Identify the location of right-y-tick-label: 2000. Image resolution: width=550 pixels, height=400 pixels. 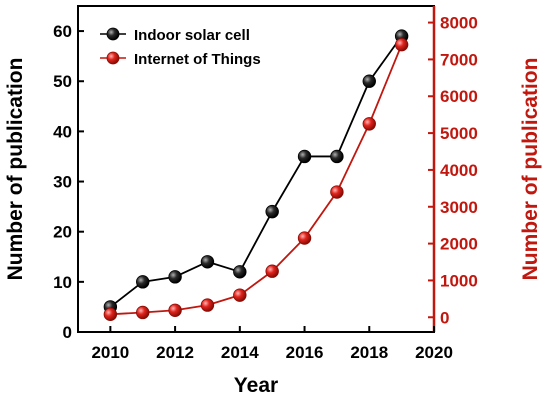
(459, 244).